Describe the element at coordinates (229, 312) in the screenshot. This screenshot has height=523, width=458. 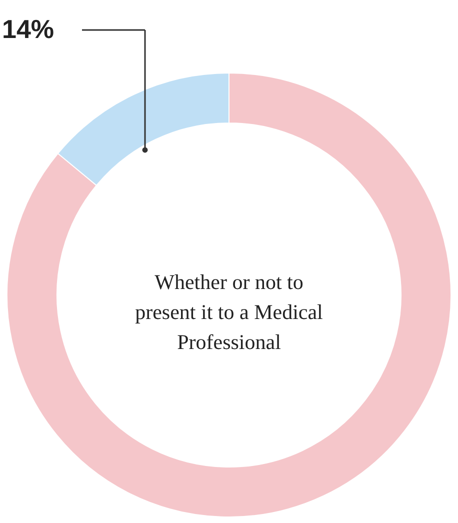
I see `text: Whether or not to present it to a Medical Professional` at that location.